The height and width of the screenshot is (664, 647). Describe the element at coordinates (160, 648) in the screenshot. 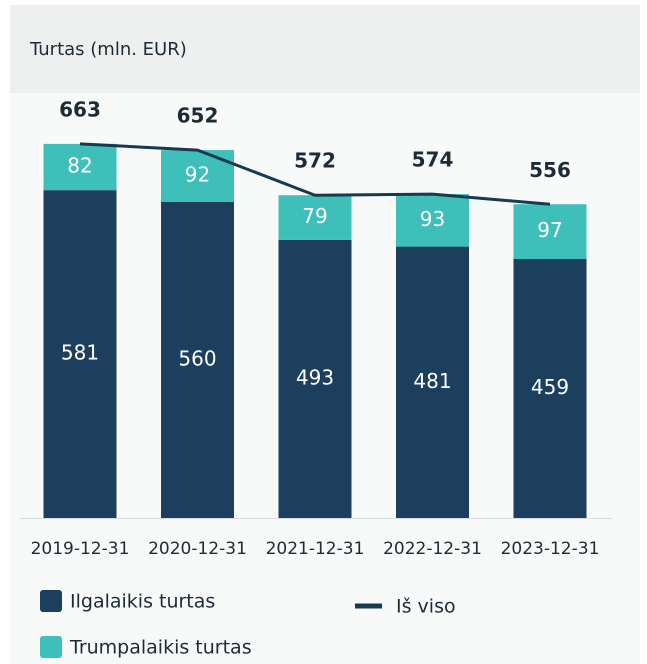

I see `legend-label: Trumpalaikis turtas` at that location.